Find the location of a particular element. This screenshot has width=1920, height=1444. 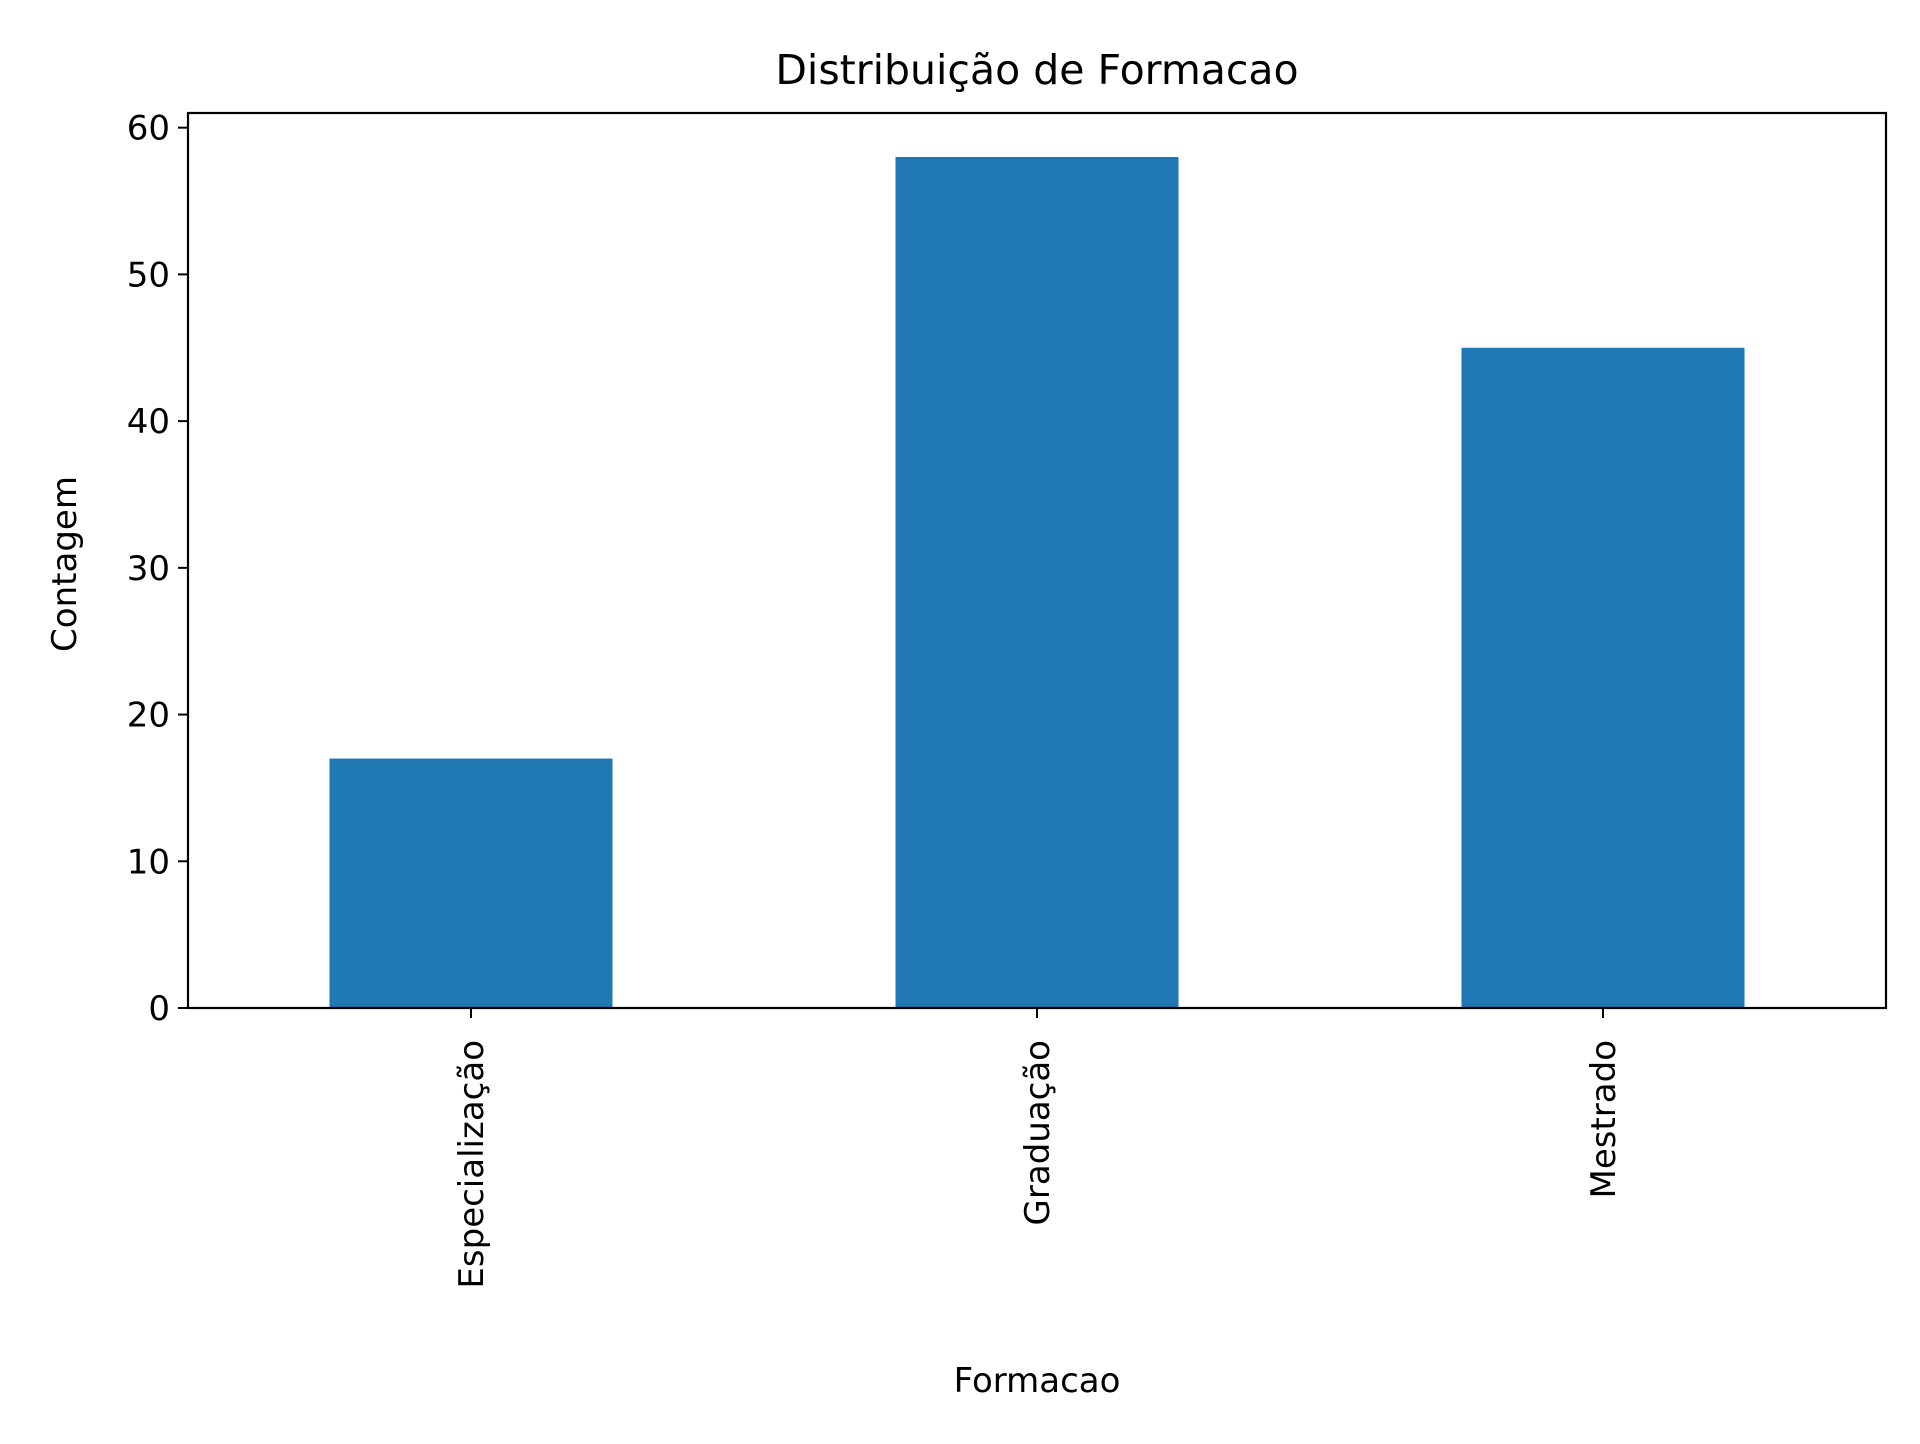

x-axis-label: Formacao is located at coordinates (1037, 1381).